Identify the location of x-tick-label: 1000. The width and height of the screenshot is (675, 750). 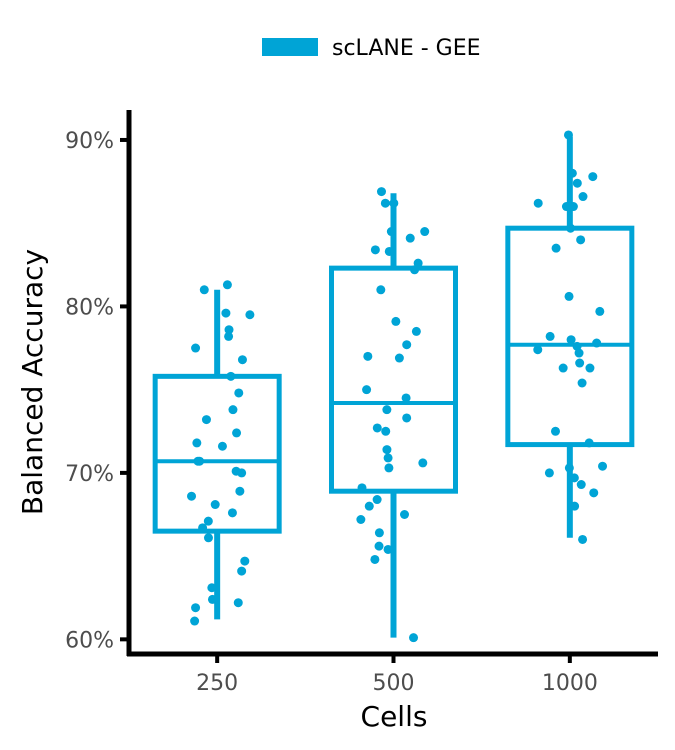
(570, 683).